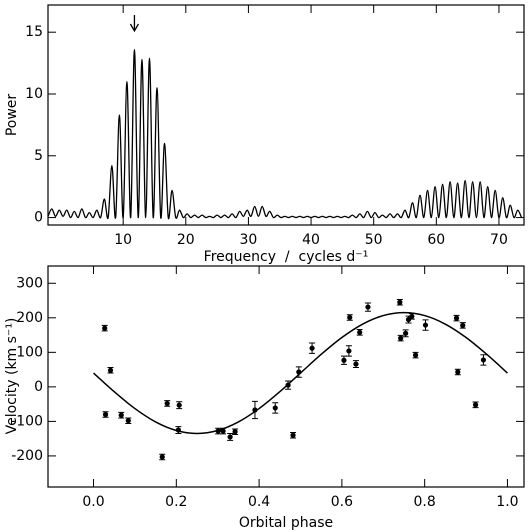  What do you see at coordinates (34, 94) in the screenshot?
I see `y-tick-label: 10` at bounding box center [34, 94].